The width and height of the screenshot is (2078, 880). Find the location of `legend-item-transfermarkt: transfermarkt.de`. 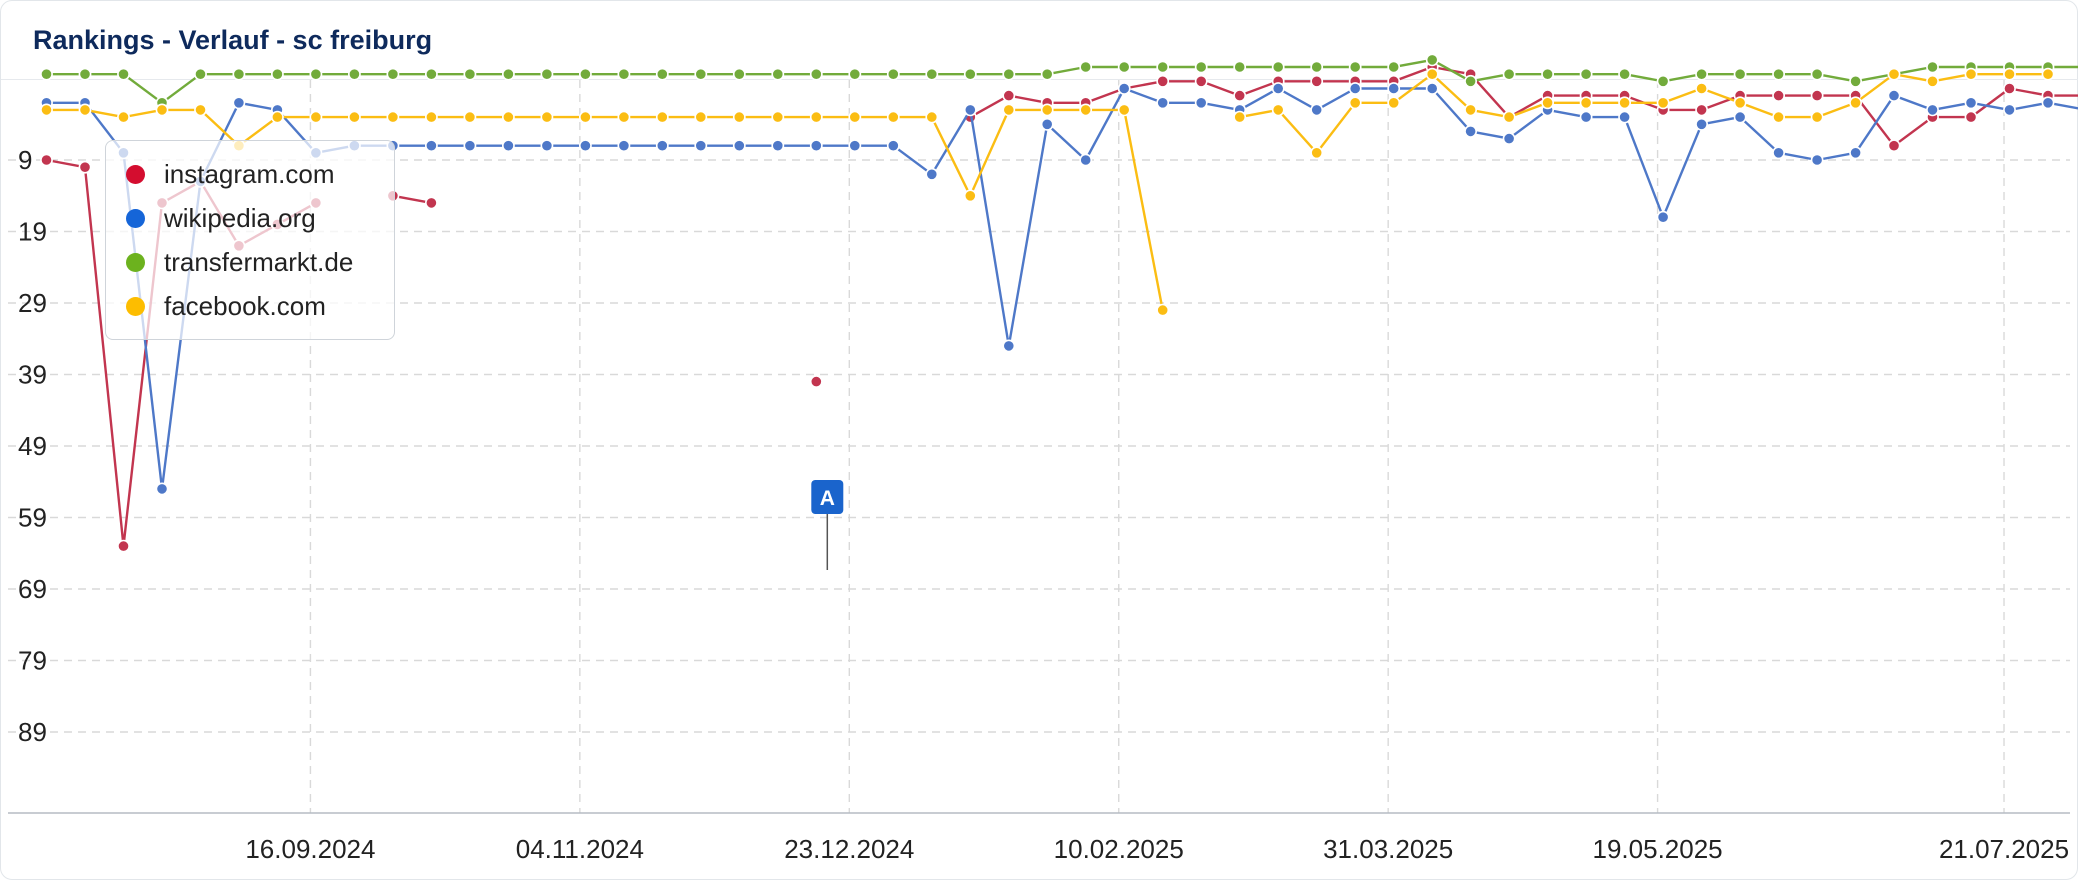

legend-item-transfermarkt: transfermarkt.de is located at coordinates (239, 262).